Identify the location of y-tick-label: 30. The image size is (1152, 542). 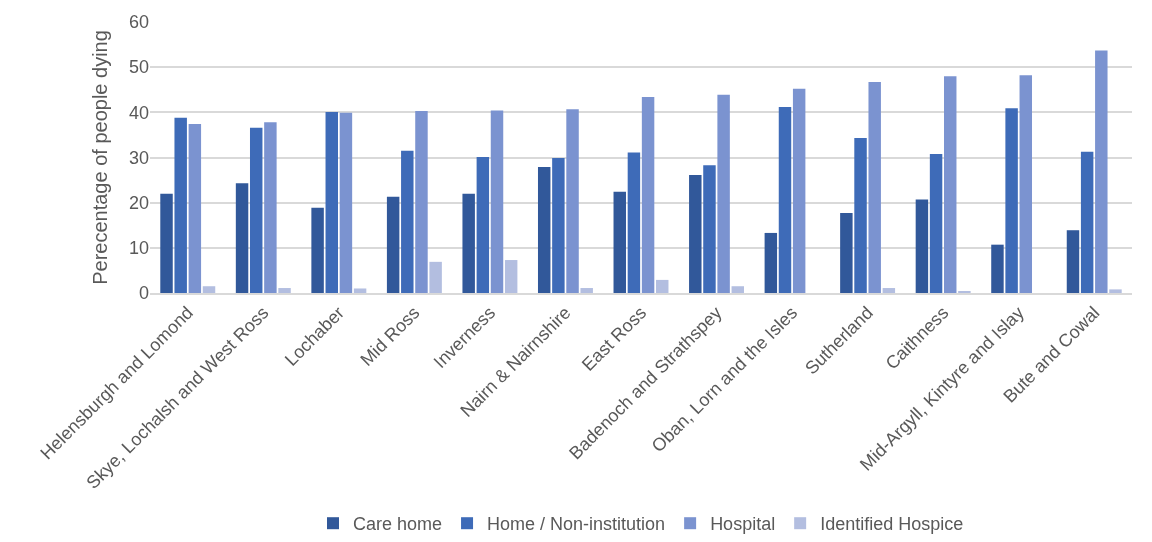
(138, 157).